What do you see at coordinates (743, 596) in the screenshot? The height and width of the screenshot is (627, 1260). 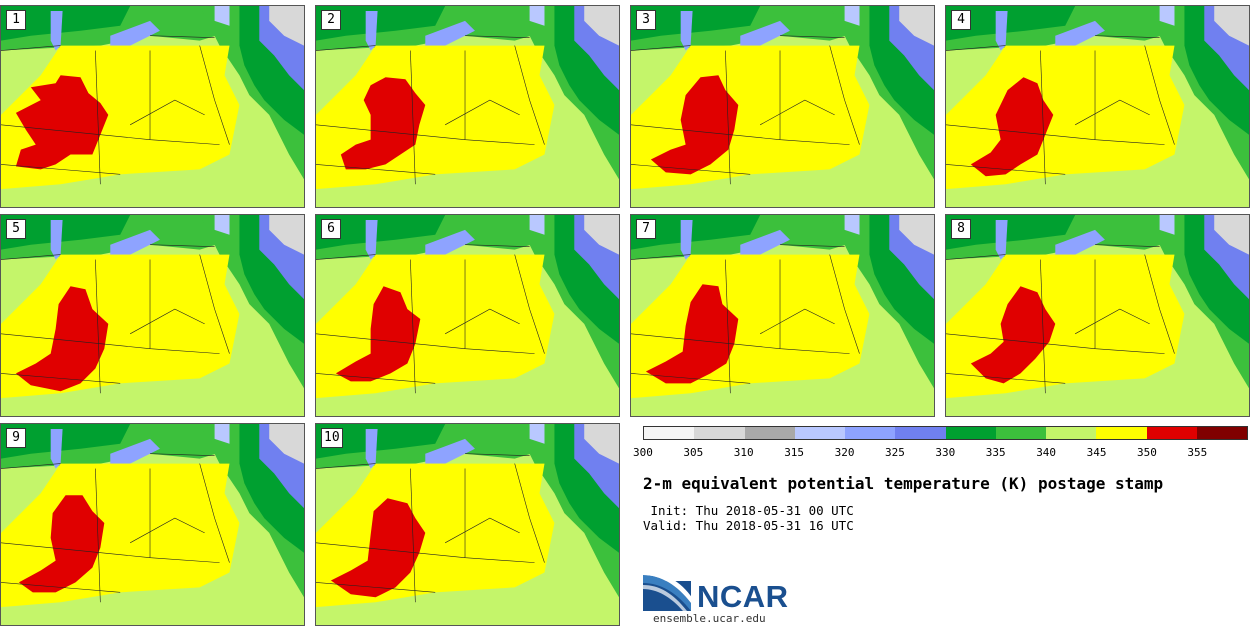 I see `ncar-logo-text: NCAR` at bounding box center [743, 596].